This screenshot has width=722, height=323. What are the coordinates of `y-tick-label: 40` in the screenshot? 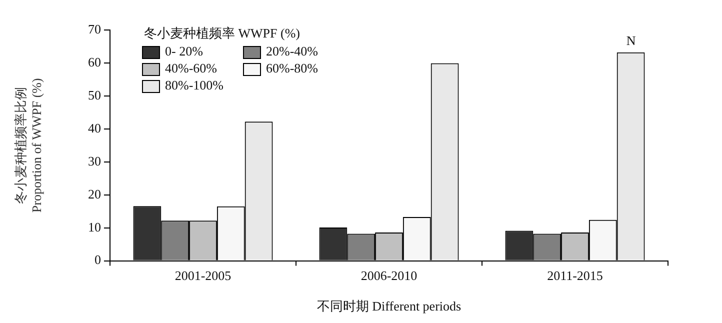 It's located at (94, 128).